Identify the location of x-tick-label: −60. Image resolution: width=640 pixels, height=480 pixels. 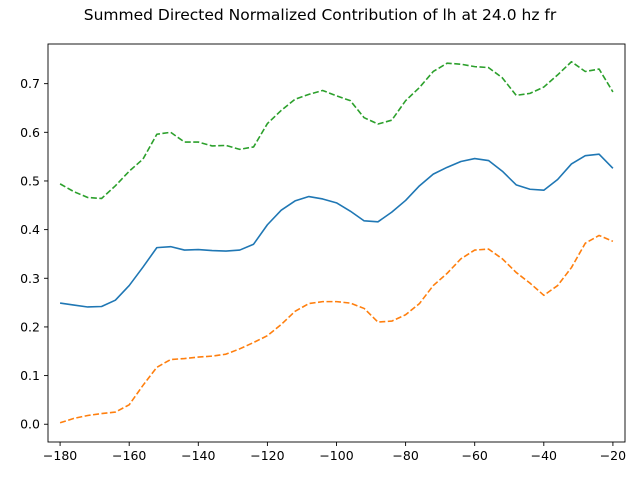
(475, 455).